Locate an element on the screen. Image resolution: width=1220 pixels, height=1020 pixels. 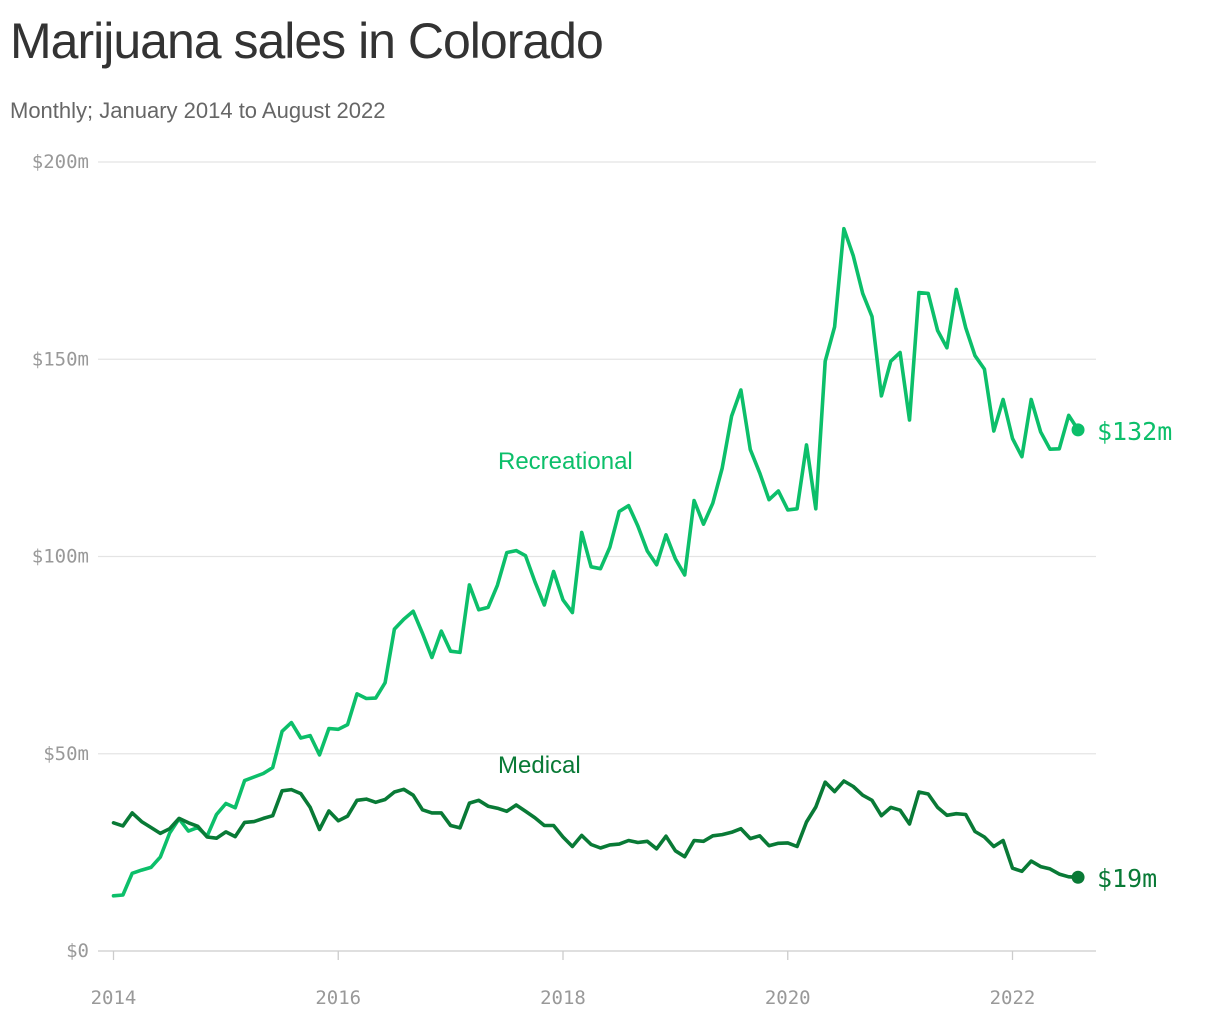
y-tick-label: $0 is located at coordinates (77, 951).